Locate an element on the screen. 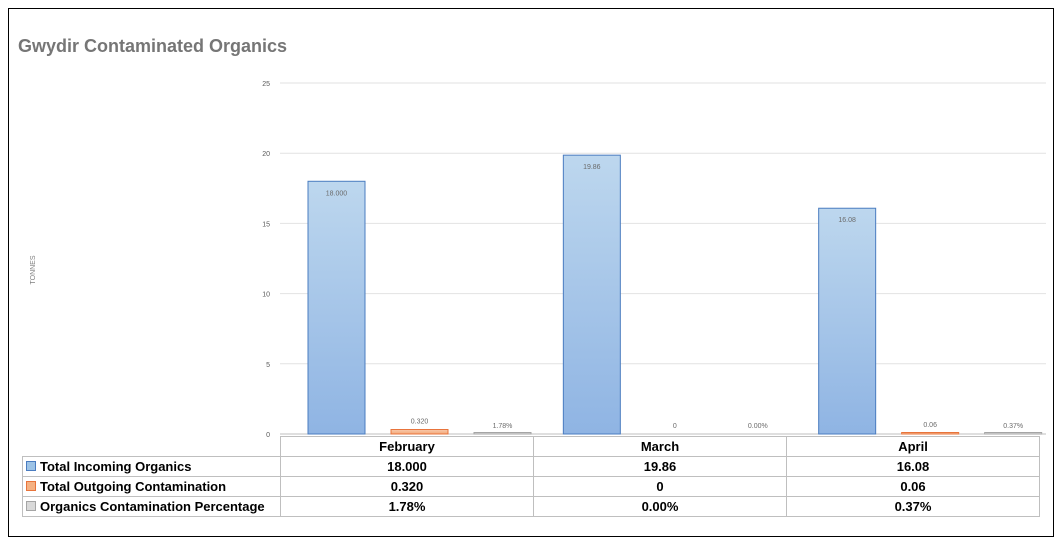 The image size is (1056, 539). data-label: 19.86 is located at coordinates (592, 167).